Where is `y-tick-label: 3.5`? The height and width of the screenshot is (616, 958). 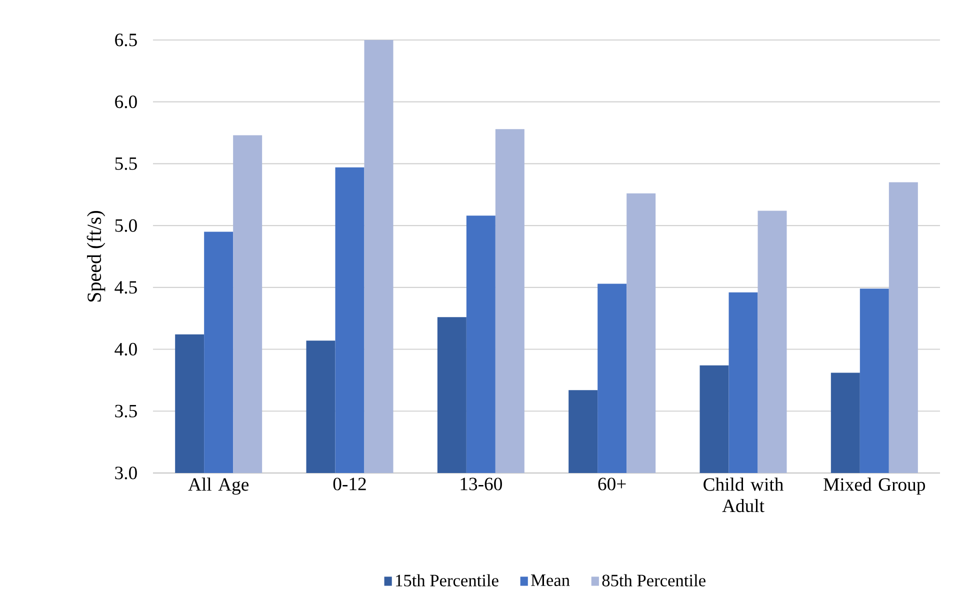 y-tick-label: 3.5 is located at coordinates (126, 411).